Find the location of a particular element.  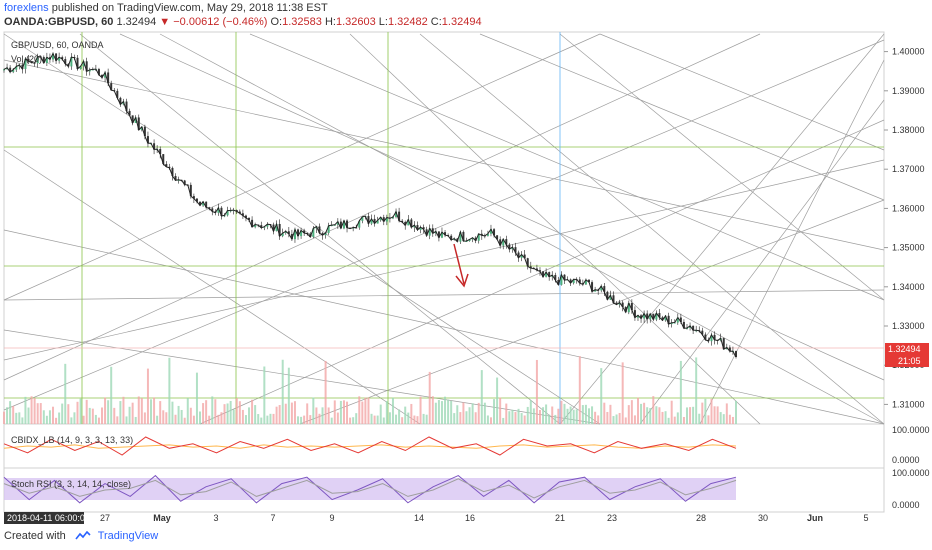

open-label: O: is located at coordinates (276, 22).